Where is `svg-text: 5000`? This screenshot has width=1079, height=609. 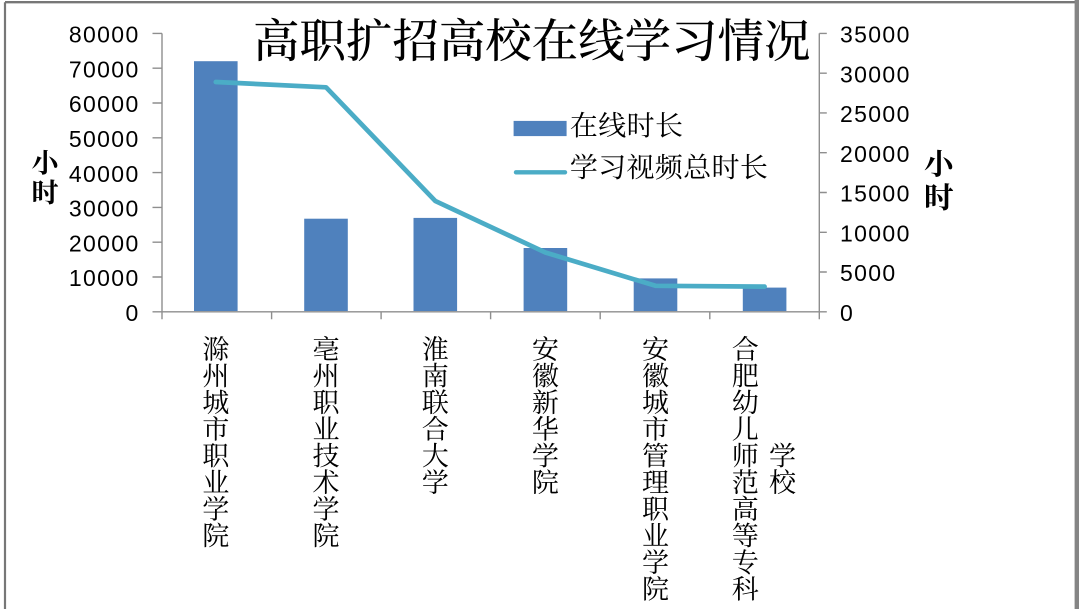
svg-text: 5000 is located at coordinates (868, 273).